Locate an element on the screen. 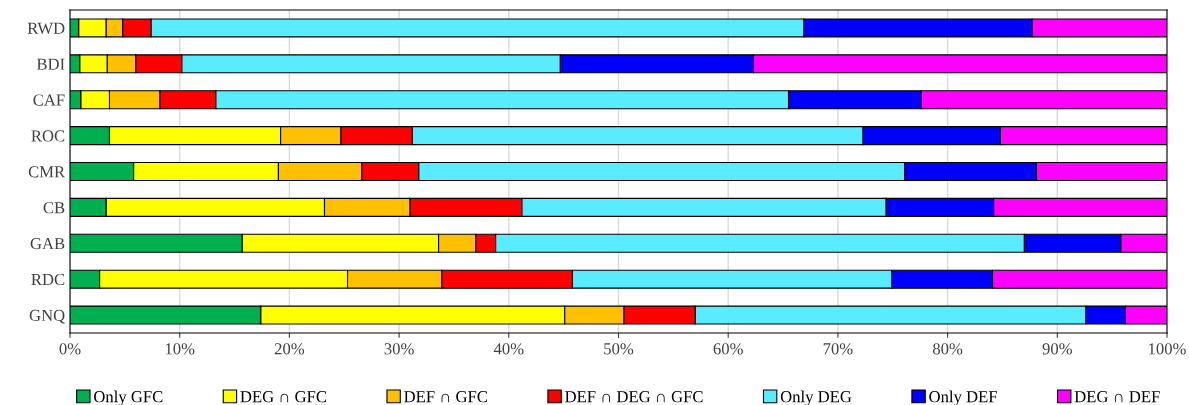 The width and height of the screenshot is (1189, 405). x-tick-label: 10% is located at coordinates (180, 349).